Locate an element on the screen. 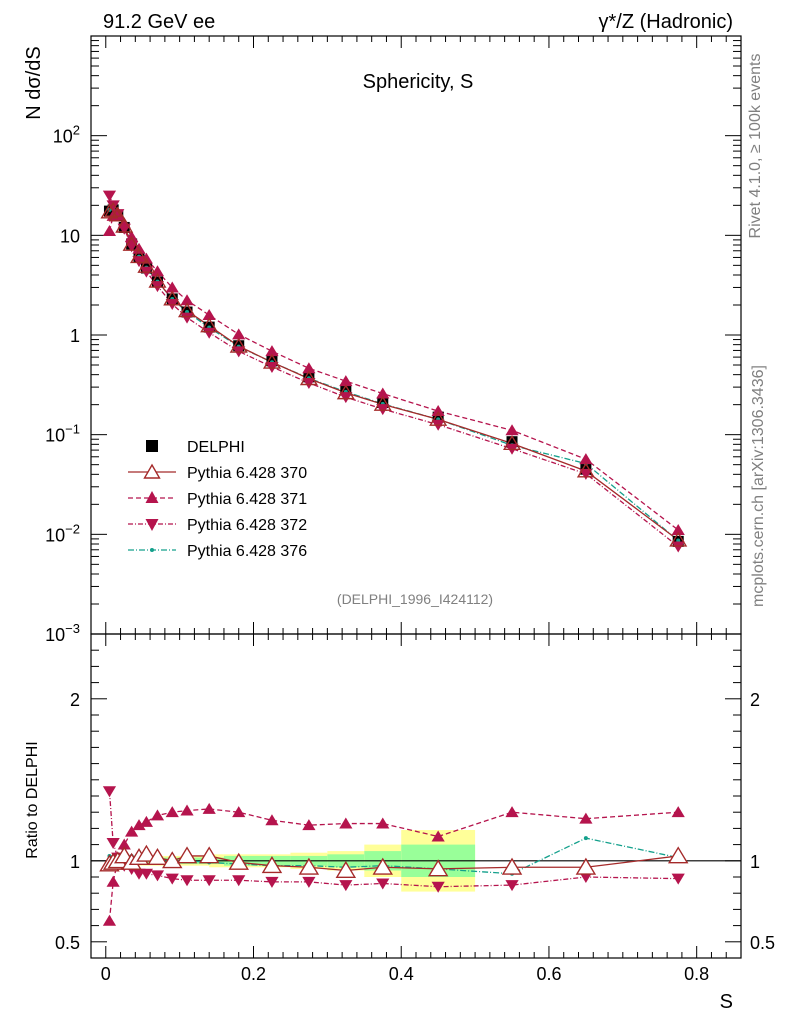 This screenshot has width=786, height=1024. header-left: 91.2 GeV ee is located at coordinates (159, 22).